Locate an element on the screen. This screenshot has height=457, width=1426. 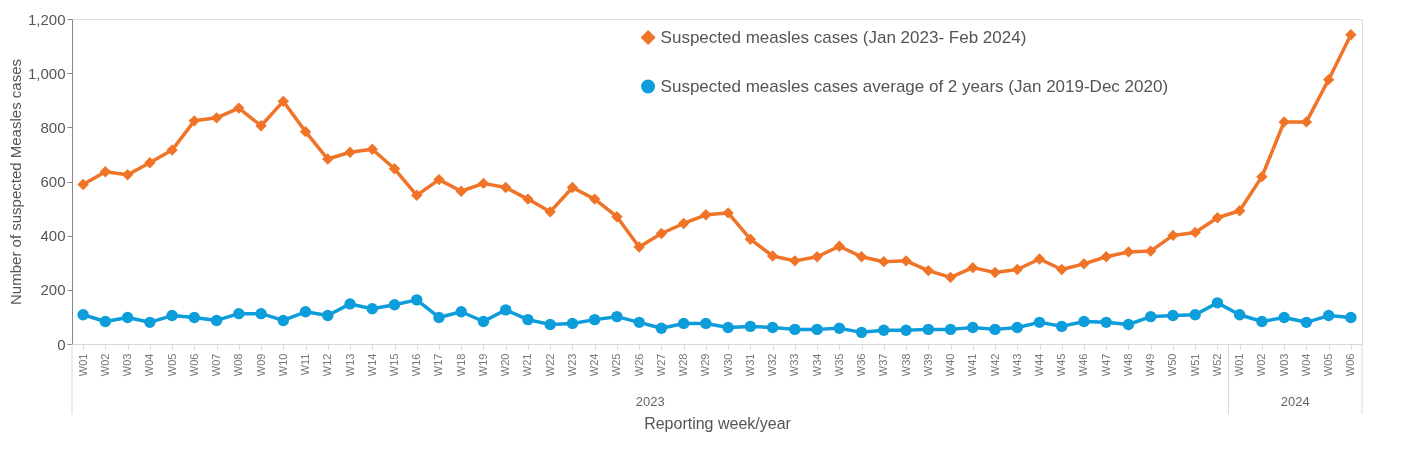
x-tick-label: W13 is located at coordinates (349, 365).